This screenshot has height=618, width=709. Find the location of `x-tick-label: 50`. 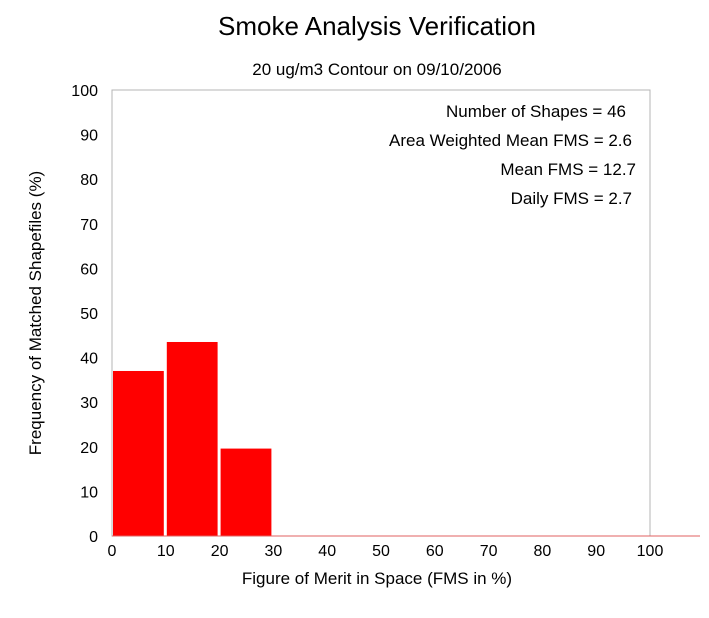

x-tick-label: 50 is located at coordinates (381, 551).